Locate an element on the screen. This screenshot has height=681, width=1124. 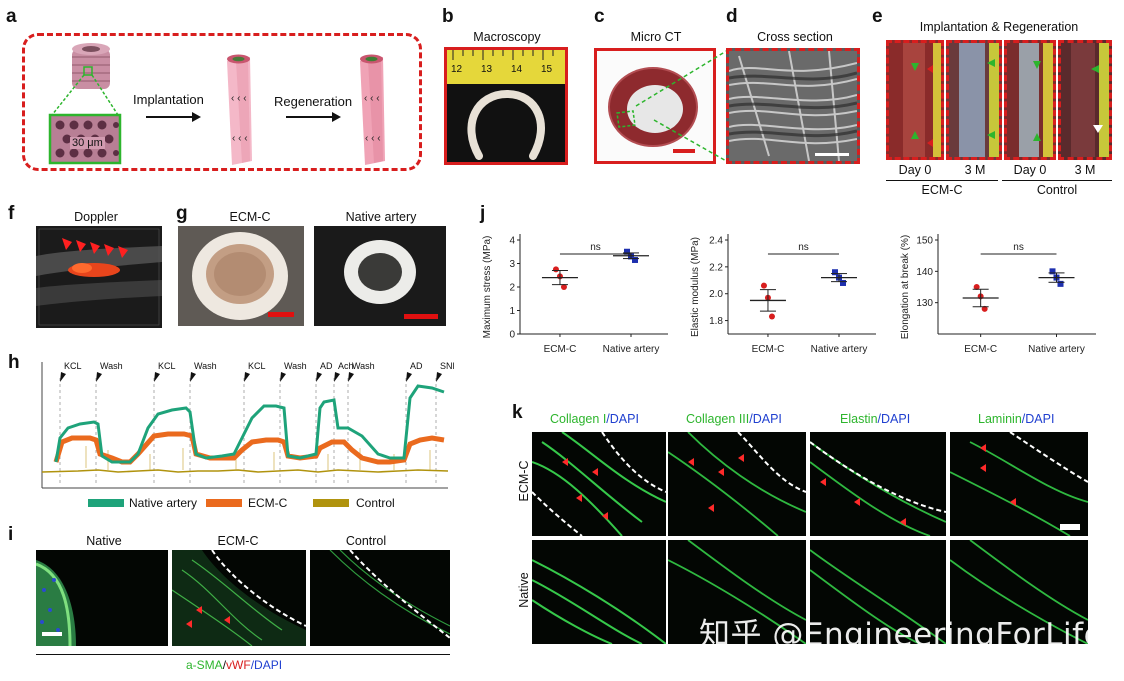
group-line-ecm is located at coordinates (942, 180).